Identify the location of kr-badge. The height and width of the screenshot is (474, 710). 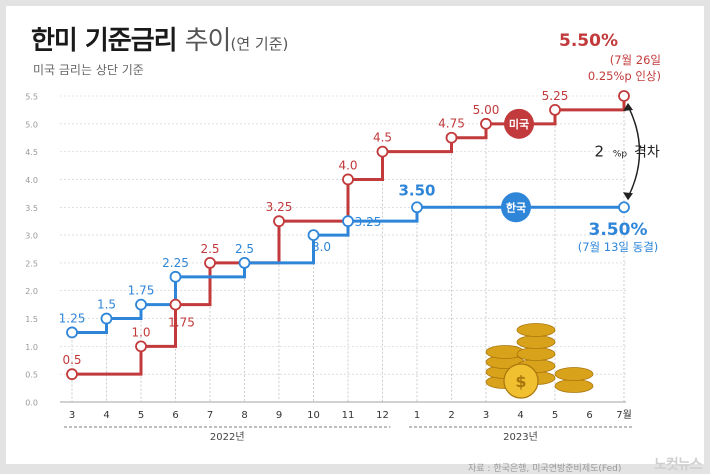
(516, 207).